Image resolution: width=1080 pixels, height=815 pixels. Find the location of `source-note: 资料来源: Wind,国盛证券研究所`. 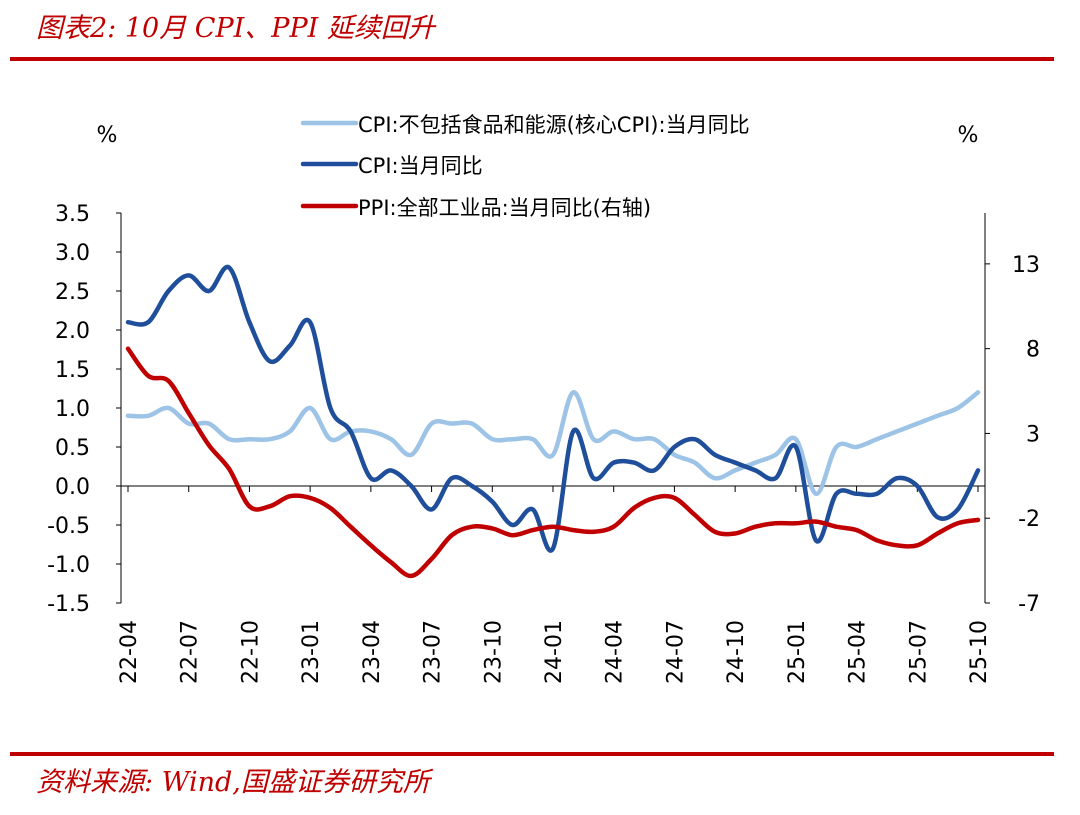

source-note: 资料来源: Wind,国盛证券研究所 is located at coordinates (233, 782).